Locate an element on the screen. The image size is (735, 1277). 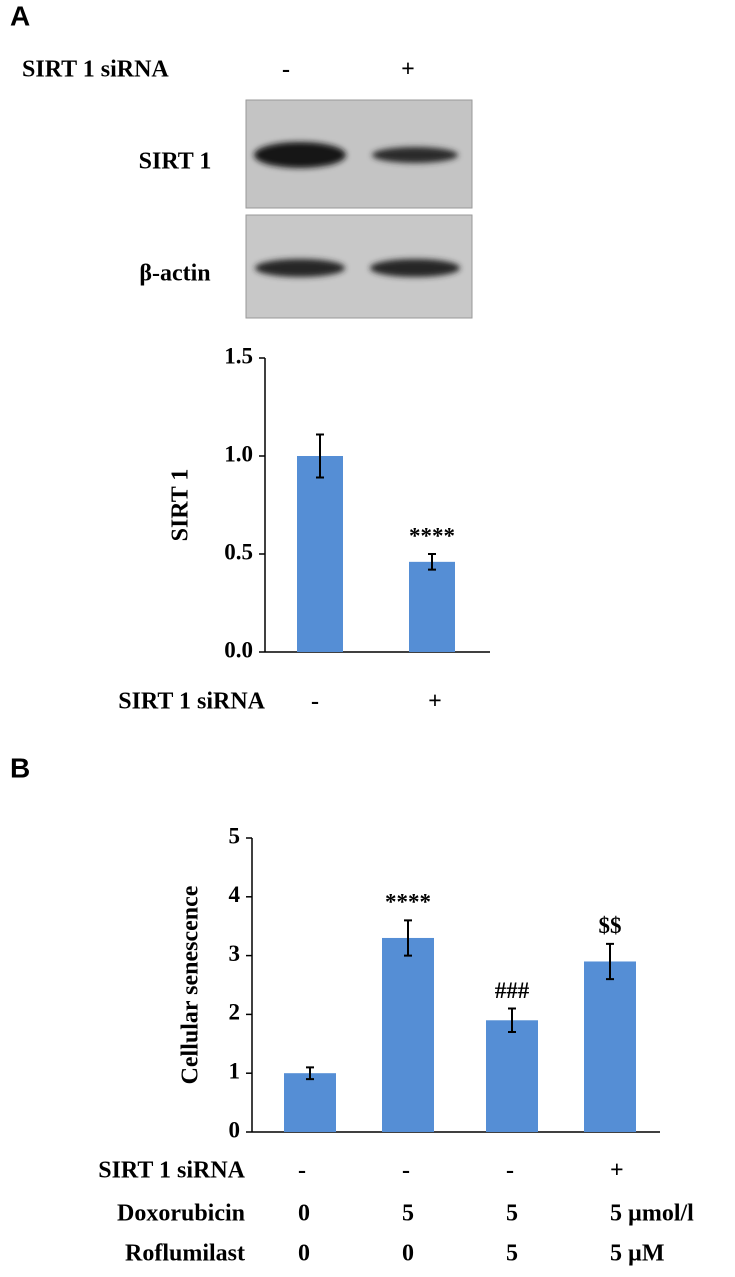
blot-lane-label: + is located at coordinates (408, 70).